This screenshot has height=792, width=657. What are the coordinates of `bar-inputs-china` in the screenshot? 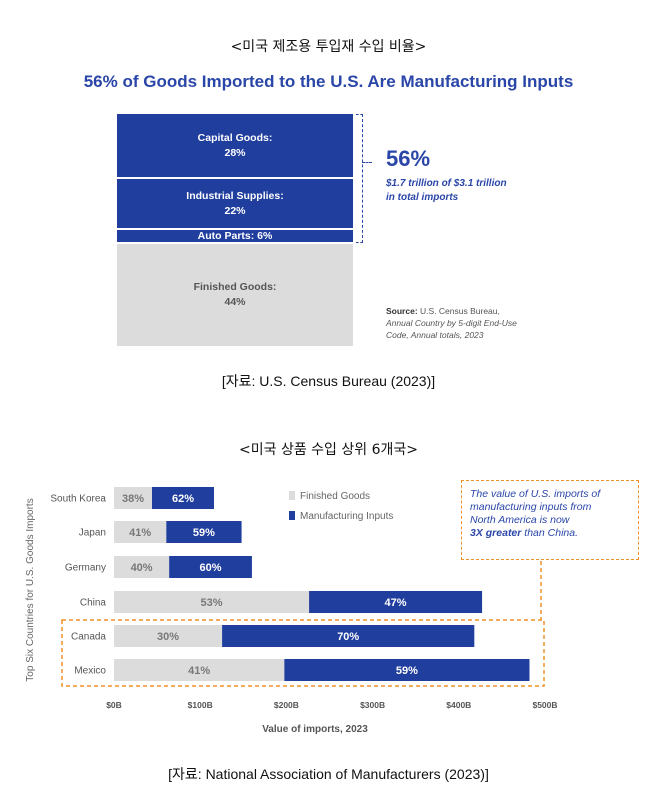 It's located at (396, 602).